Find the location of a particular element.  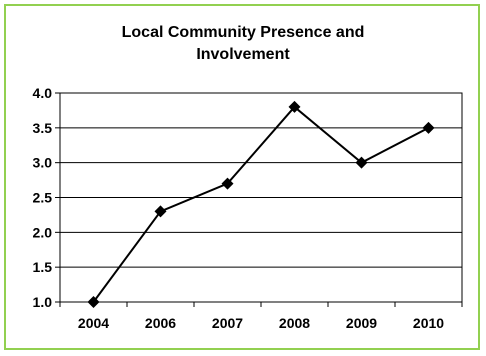

y-tick-label: 1.0 is located at coordinates (43, 302).